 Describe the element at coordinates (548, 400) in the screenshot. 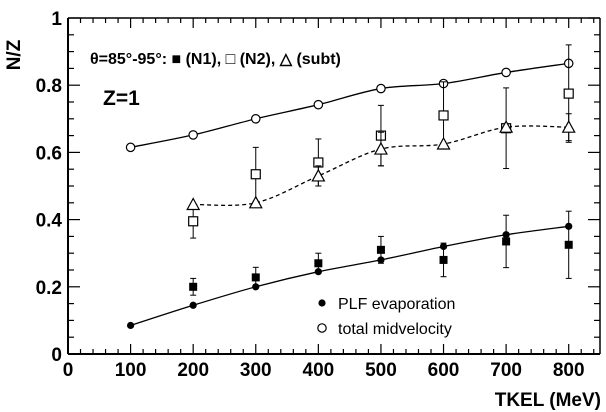

I see `x-axis-title: TKEL (MeV)` at that location.